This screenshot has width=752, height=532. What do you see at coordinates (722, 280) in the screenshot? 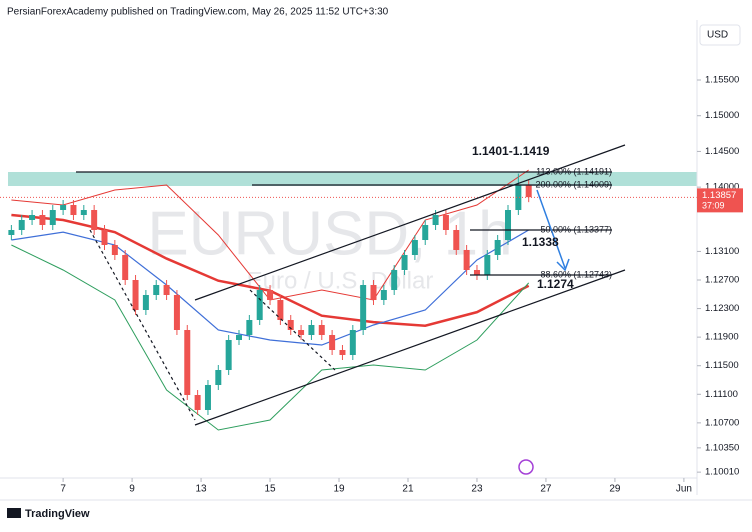
I see `y-tick-label: 1.12700` at bounding box center [722, 280].